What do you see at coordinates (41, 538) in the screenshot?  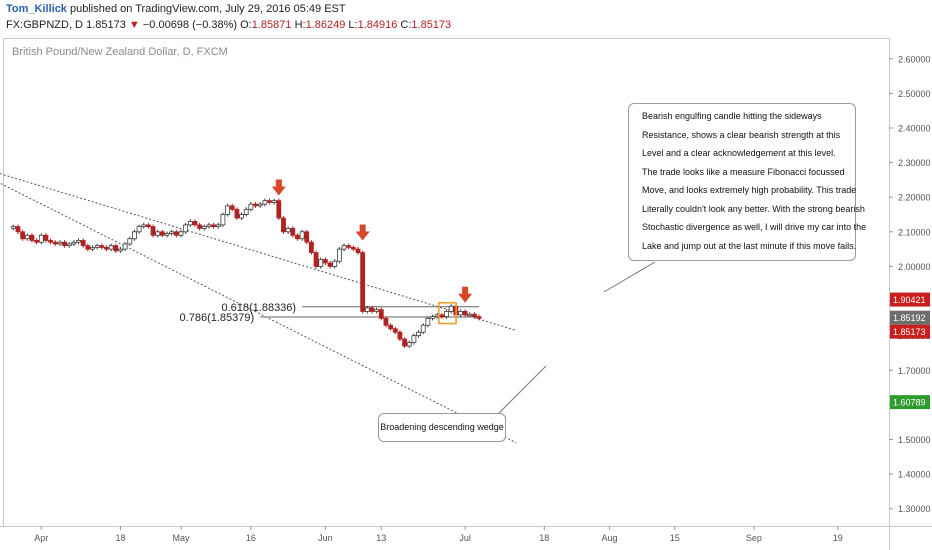 I see `x-tick-label: Apr` at bounding box center [41, 538].